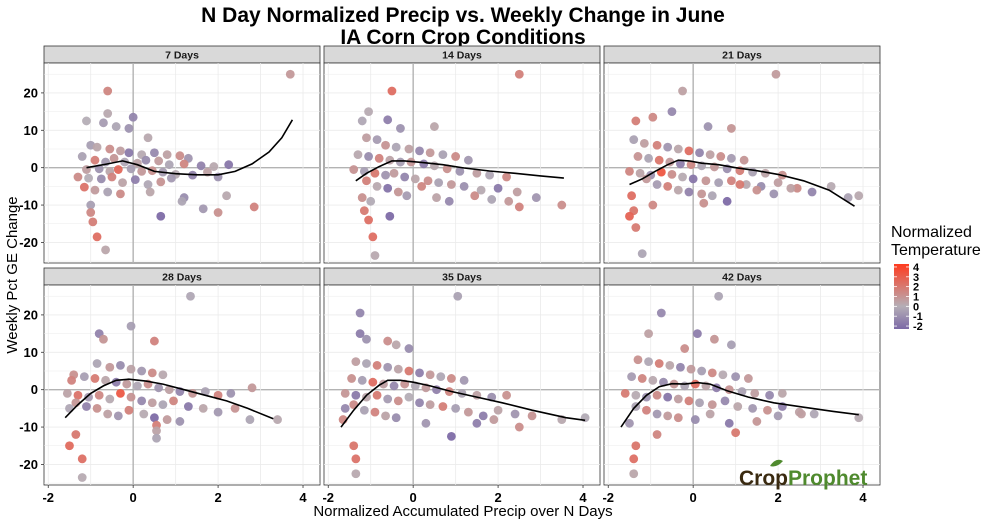 The image size is (1000, 524). I want to click on facet-panel: 35 Days -2 0 2 4, so click(461, 386).